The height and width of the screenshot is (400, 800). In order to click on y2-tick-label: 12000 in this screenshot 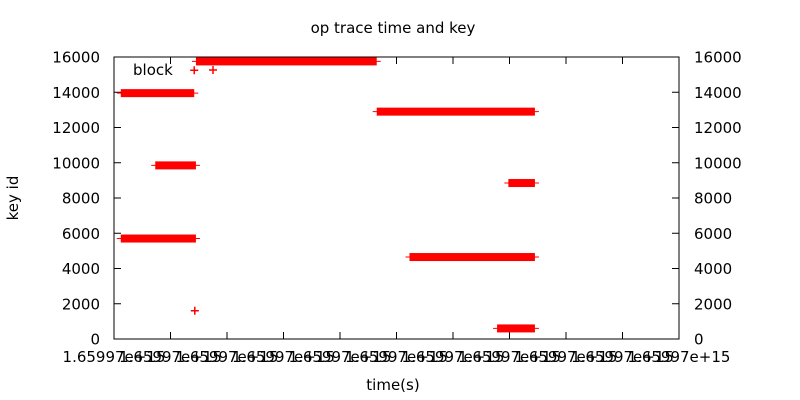, I will do `click(718, 128)`.